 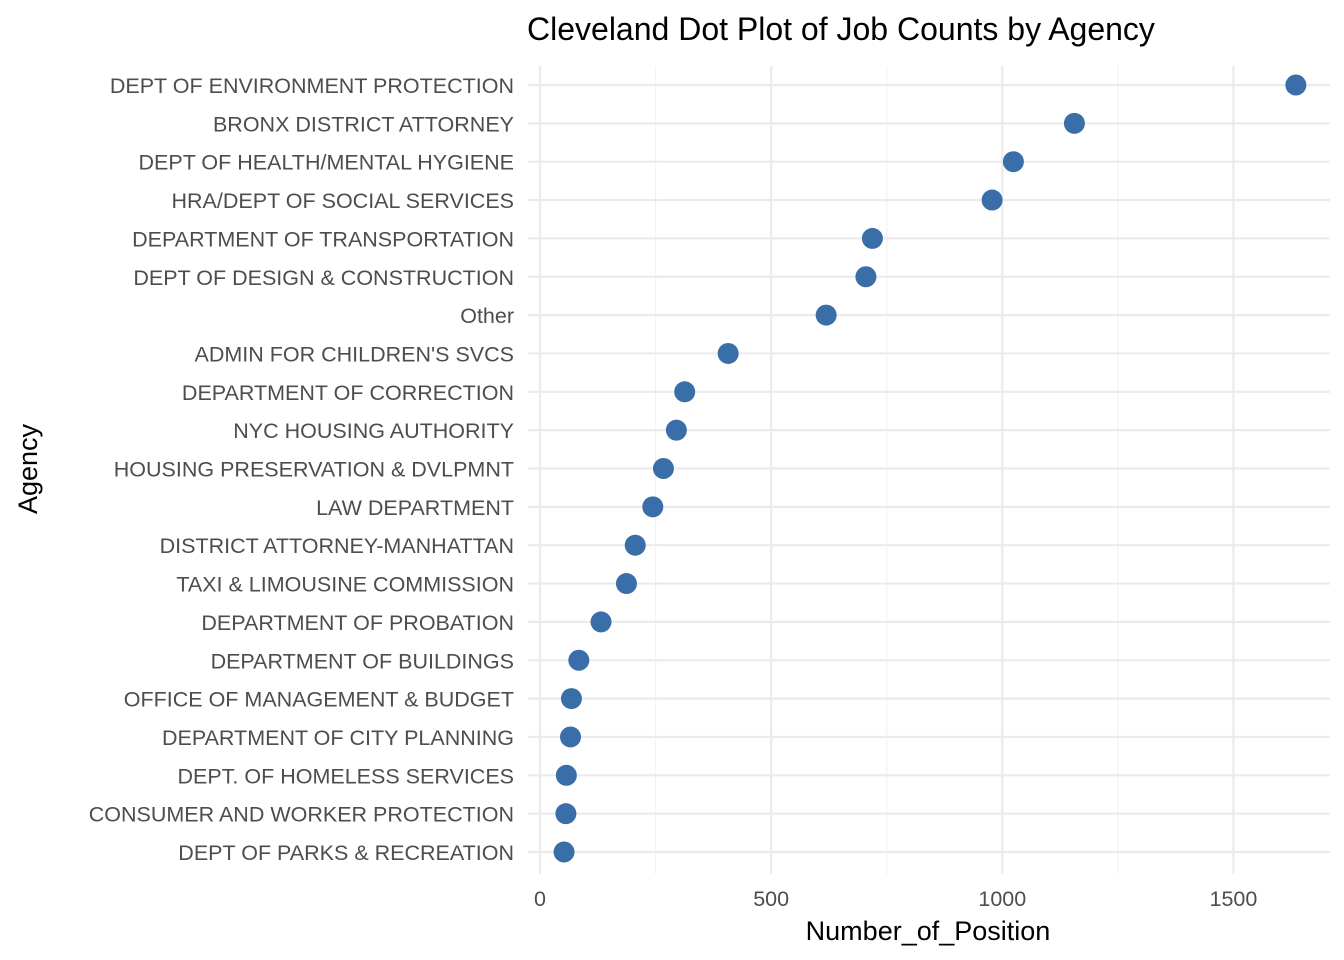 I want to click on y-axis-title: Agency, so click(x=28, y=468).